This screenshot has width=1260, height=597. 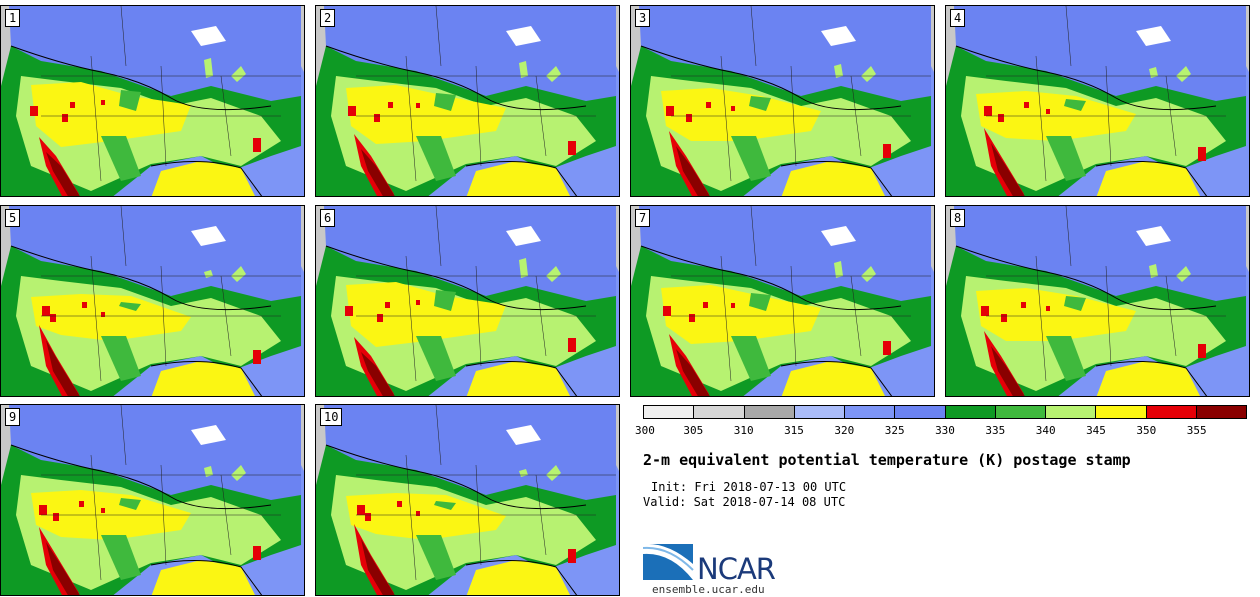 I want to click on map-panel-9: 9, so click(x=152, y=500).